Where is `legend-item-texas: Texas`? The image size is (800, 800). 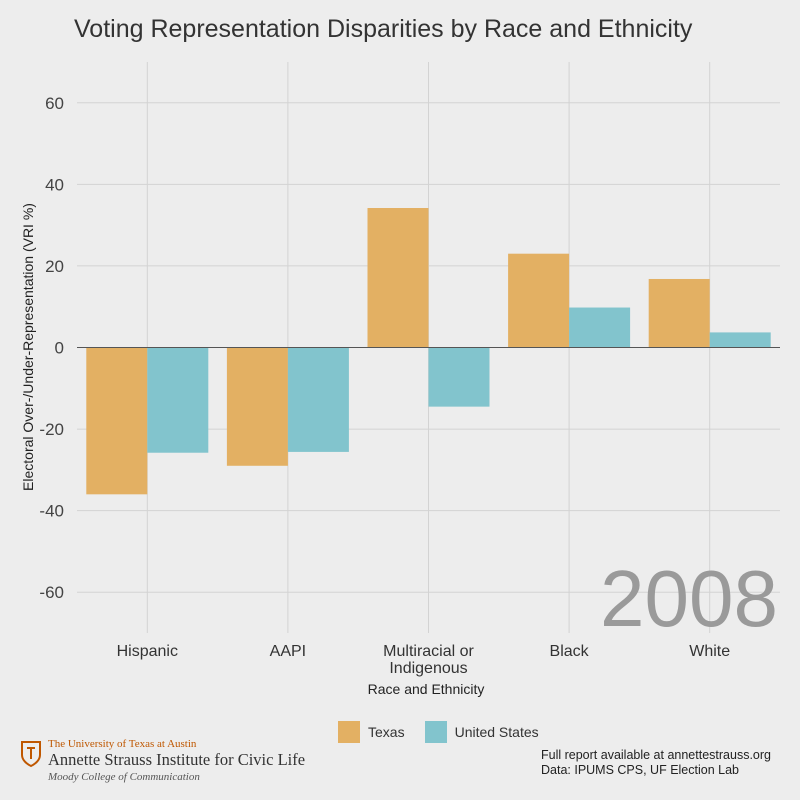
legend-item-texas: Texas is located at coordinates (371, 732).